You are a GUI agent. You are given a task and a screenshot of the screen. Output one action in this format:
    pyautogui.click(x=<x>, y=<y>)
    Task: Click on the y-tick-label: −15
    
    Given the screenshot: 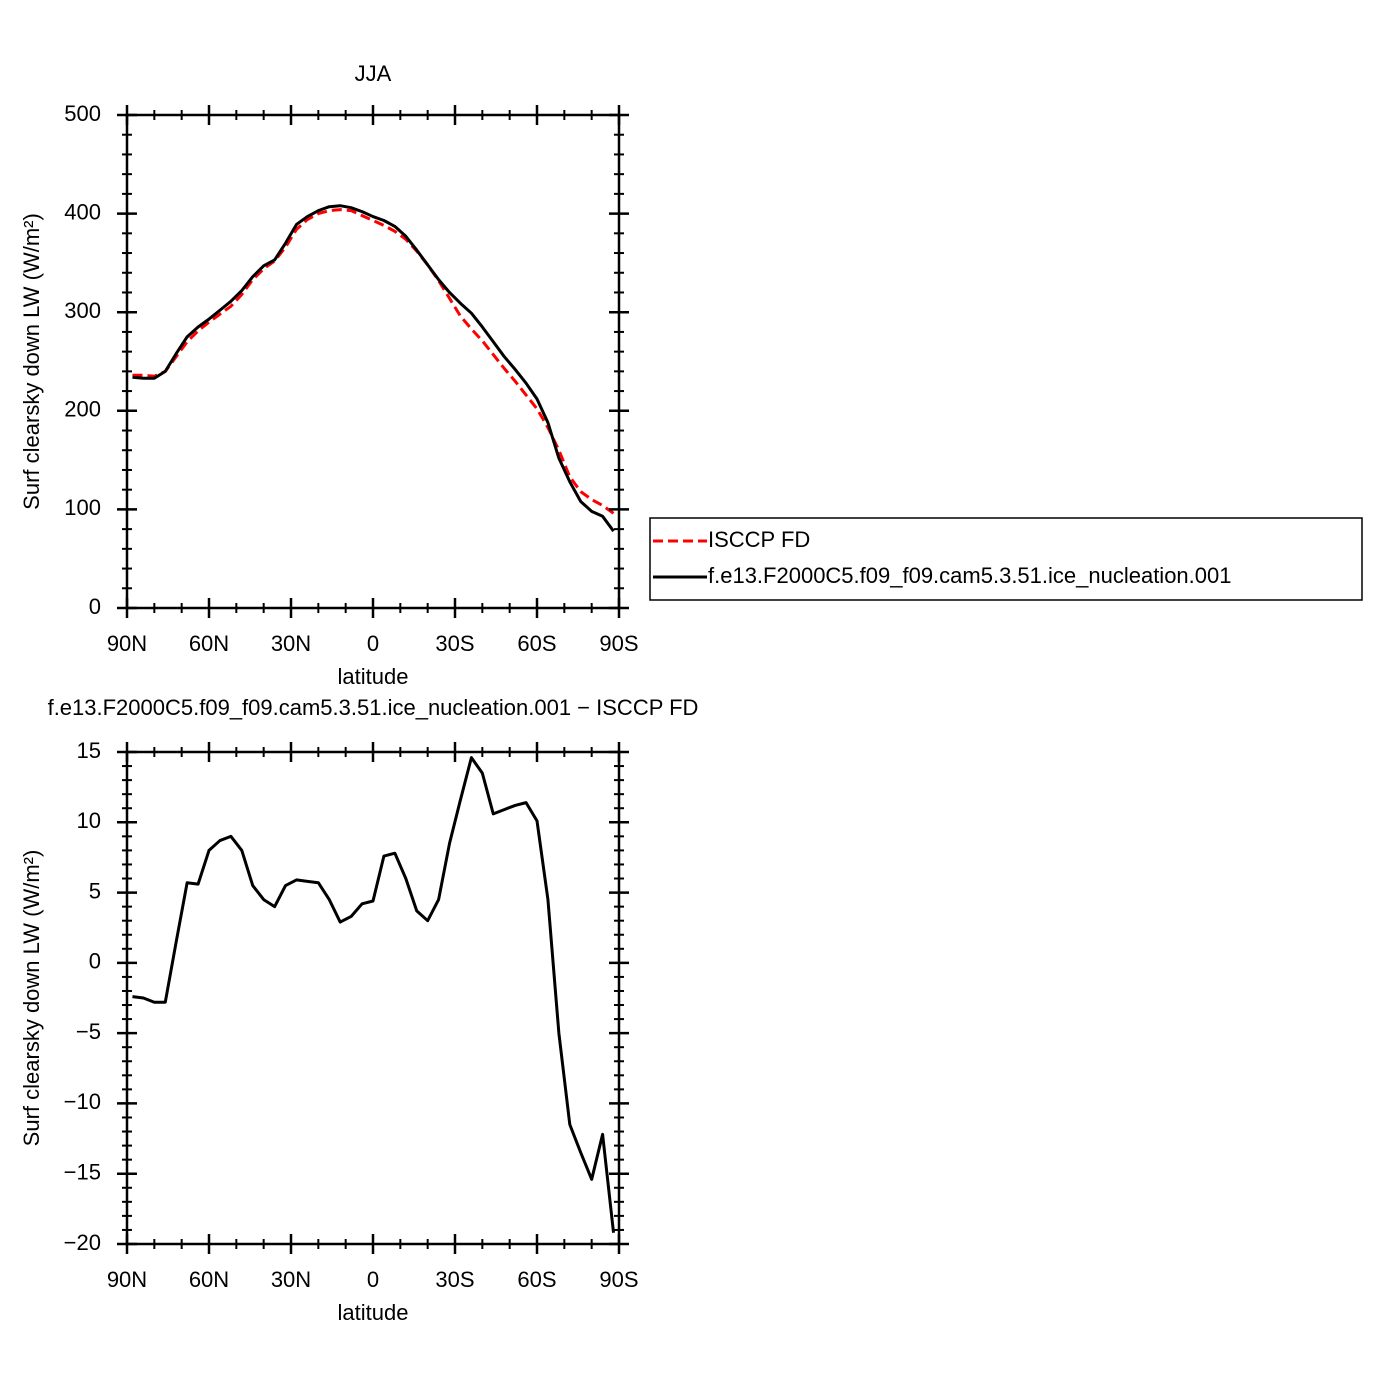 What is the action you would take?
    pyautogui.click(x=82, y=1172)
    